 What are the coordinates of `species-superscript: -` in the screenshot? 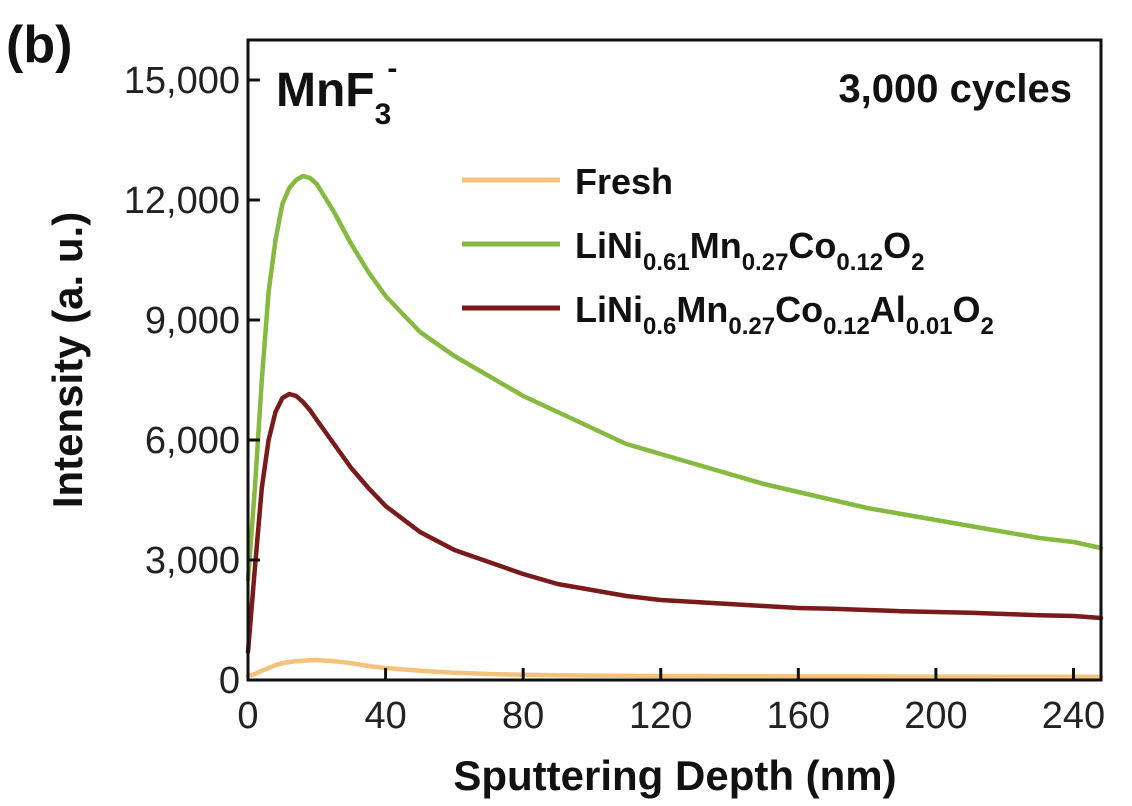 It's located at (392, 68).